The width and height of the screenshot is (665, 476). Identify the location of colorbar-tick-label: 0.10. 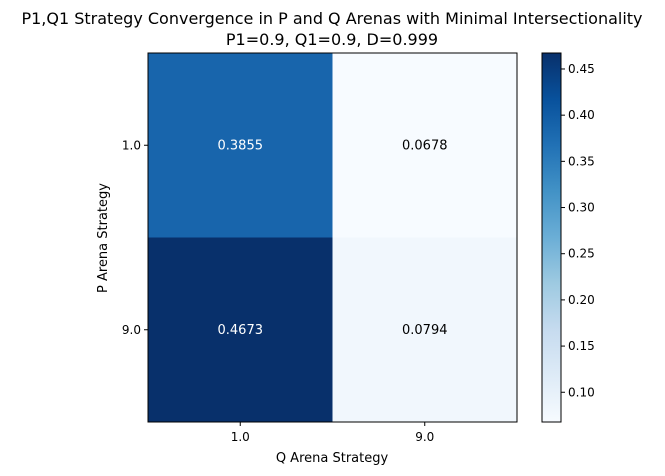
(581, 392).